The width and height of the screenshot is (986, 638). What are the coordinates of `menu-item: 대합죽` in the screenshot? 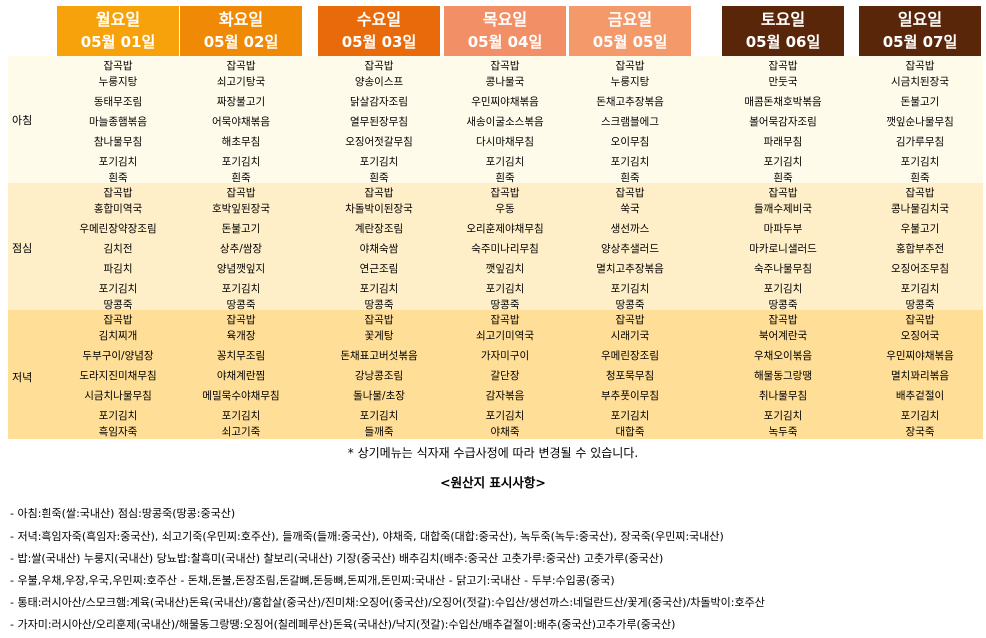 It's located at (630, 432).